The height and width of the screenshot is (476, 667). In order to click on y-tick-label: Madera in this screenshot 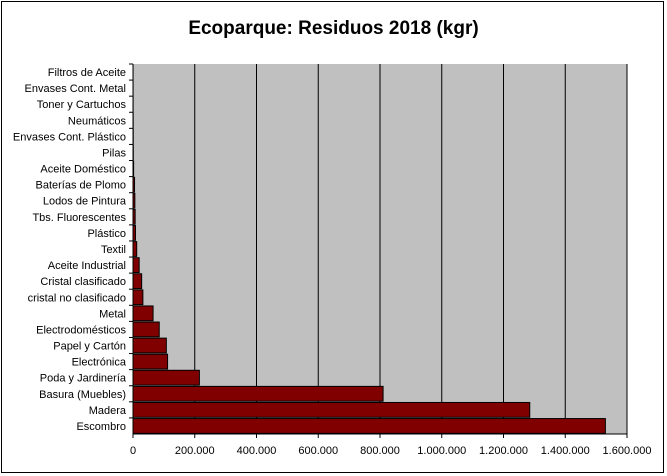, I will do `click(108, 411)`.